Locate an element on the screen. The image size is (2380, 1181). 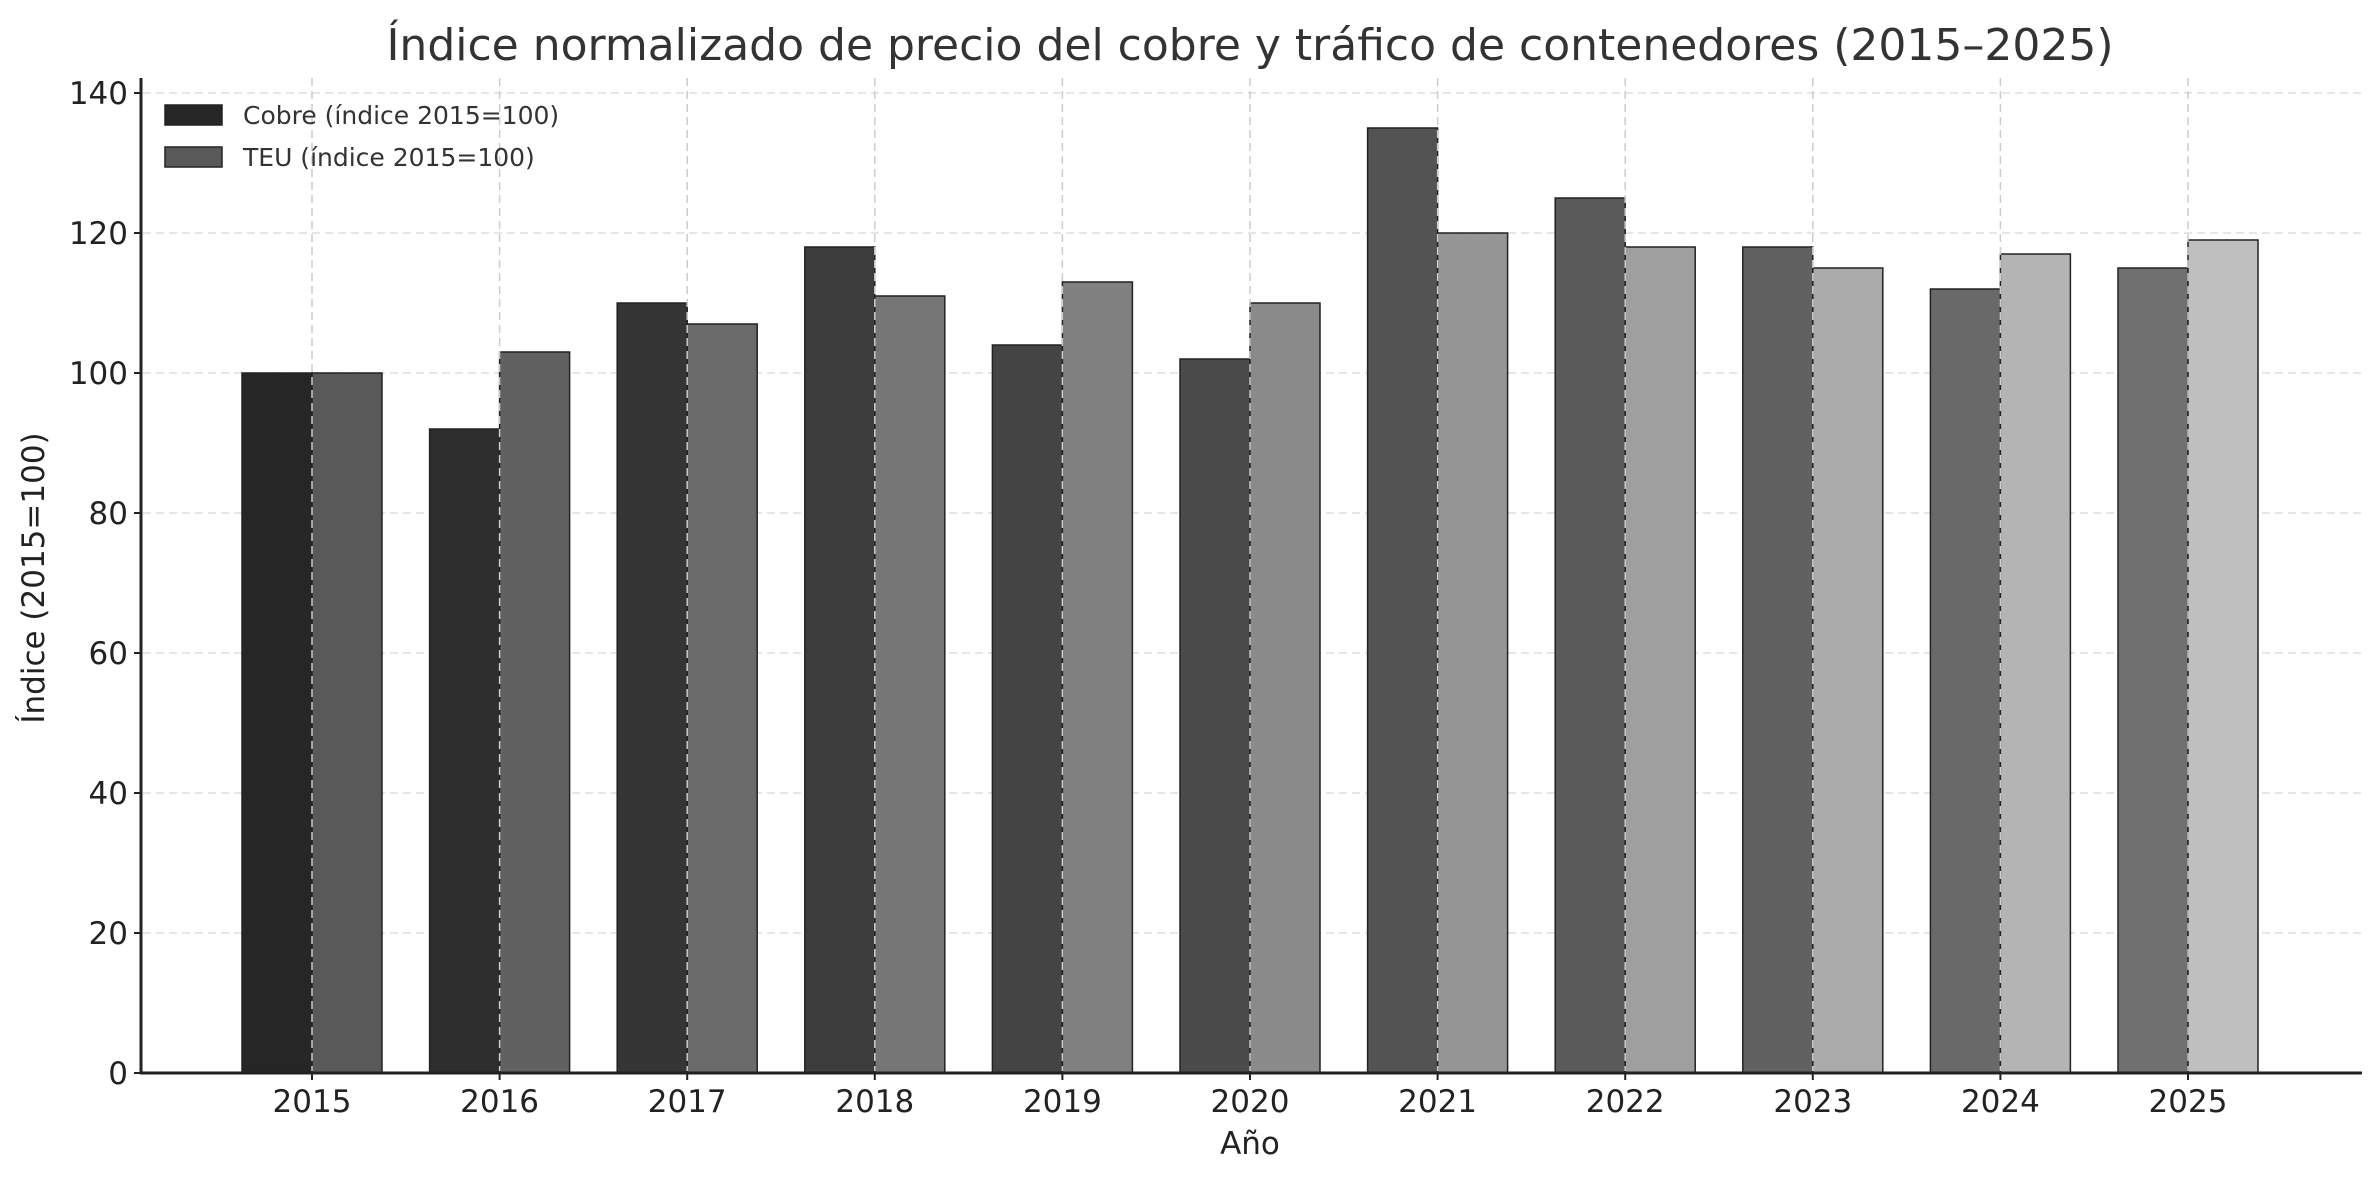
bar-teu-2018 is located at coordinates (910, 684).